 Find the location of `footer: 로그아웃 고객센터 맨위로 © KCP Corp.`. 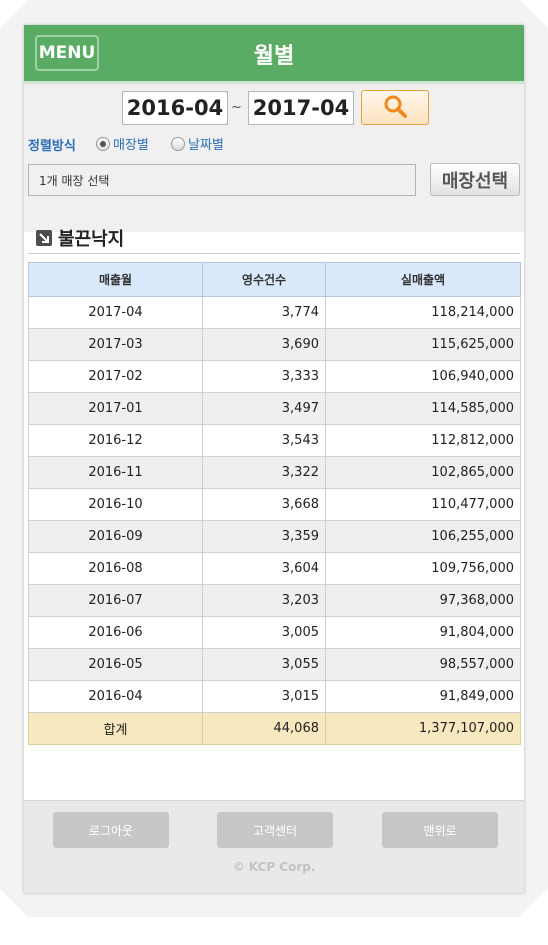

footer: 로그아웃 고객센터 맨위로 © KCP Corp. is located at coordinates (274, 846).